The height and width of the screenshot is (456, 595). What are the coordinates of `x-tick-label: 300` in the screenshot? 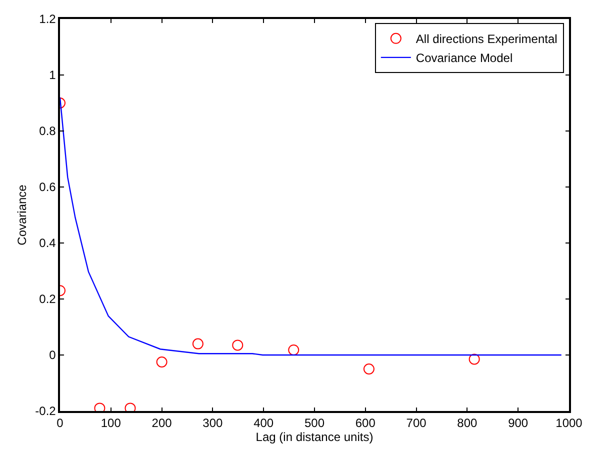 It's located at (213, 423).